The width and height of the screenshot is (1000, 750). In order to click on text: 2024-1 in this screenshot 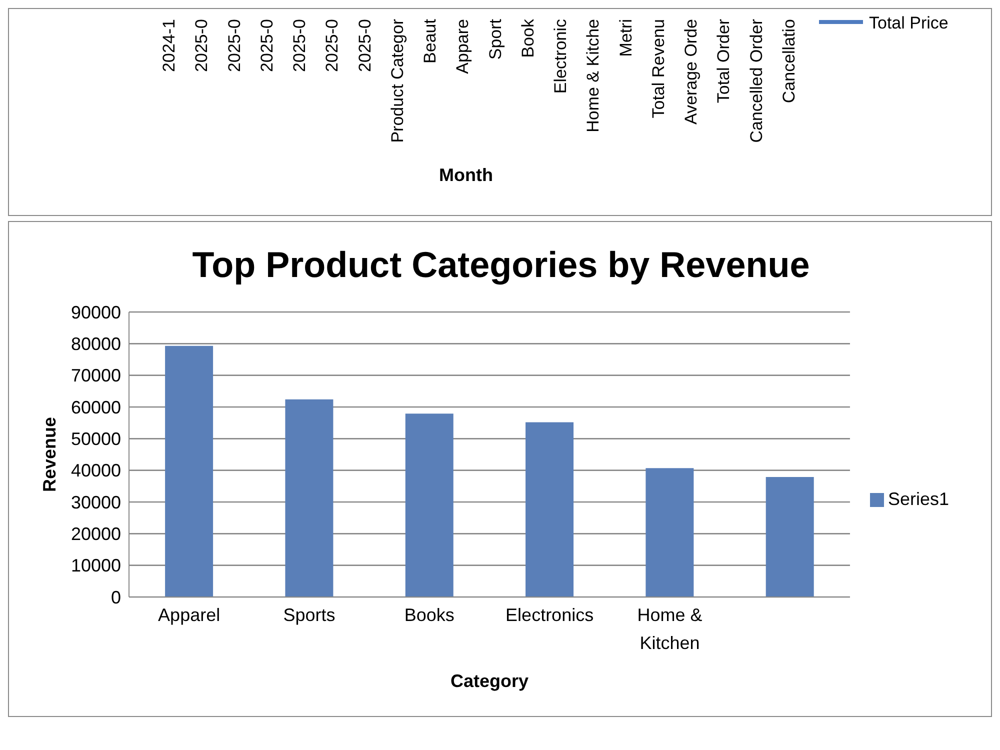, I will do `click(169, 45)`.